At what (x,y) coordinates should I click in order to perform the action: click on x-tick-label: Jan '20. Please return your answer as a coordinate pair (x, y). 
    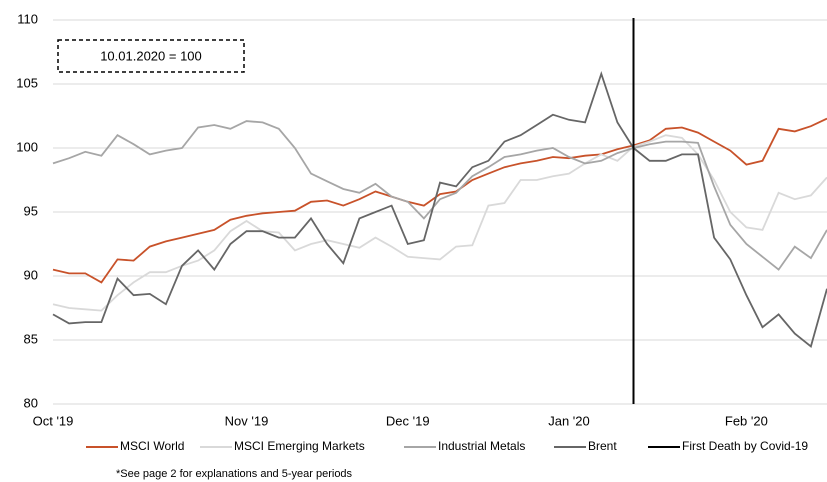
    Looking at the image, I should click on (569, 420).